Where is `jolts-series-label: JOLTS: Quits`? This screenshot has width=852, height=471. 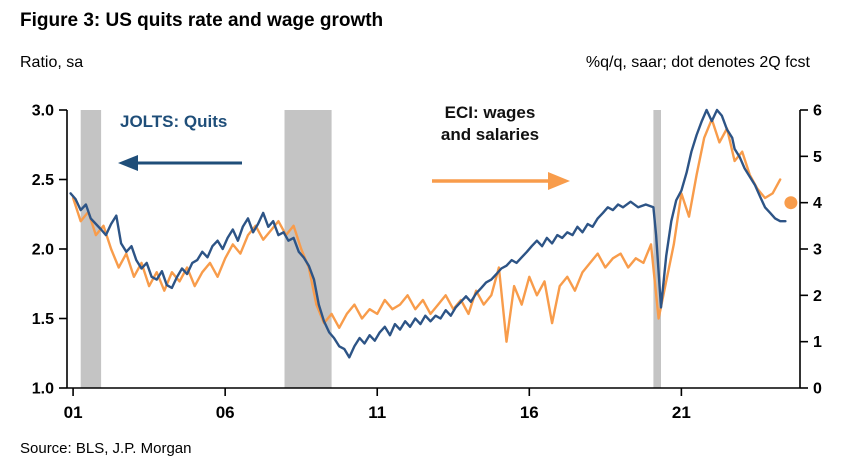 jolts-series-label: JOLTS: Quits is located at coordinates (174, 121).